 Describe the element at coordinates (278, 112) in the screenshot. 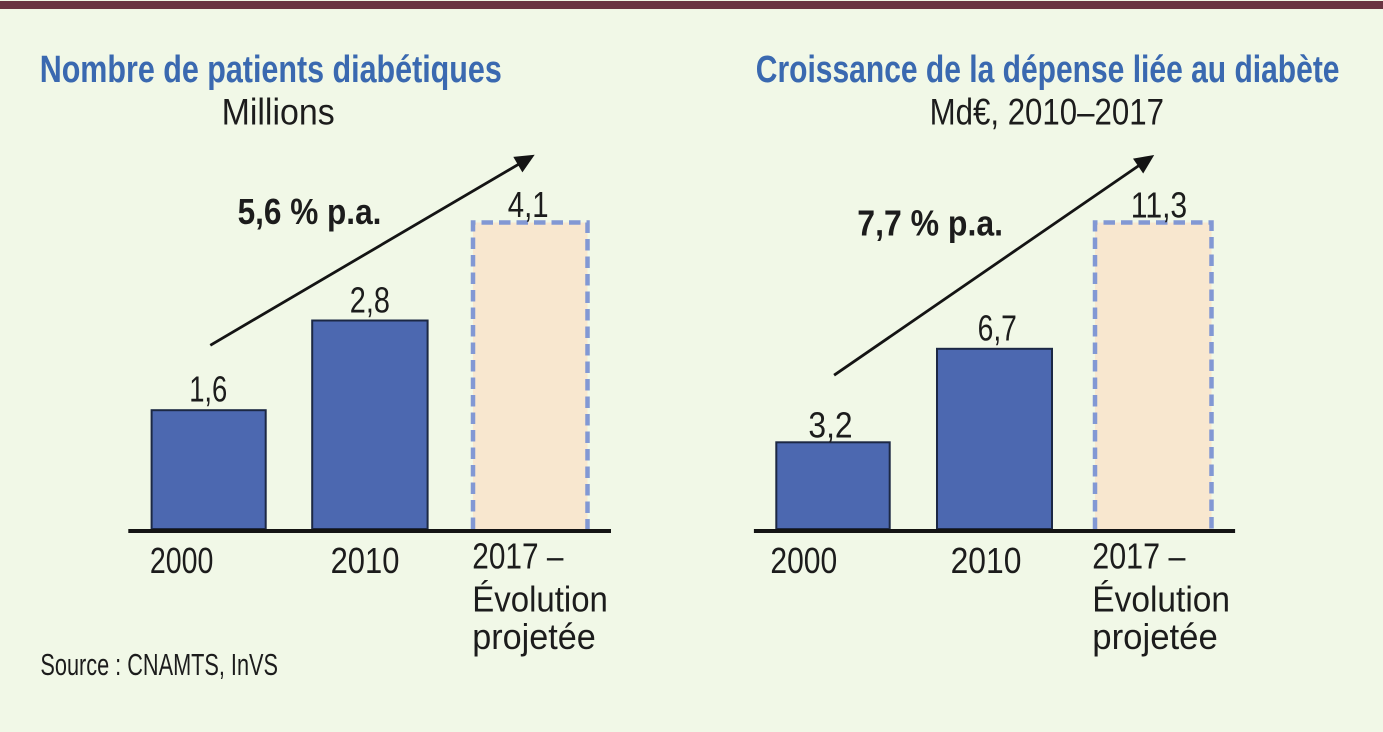

I see `svg-text: Millions` at that location.